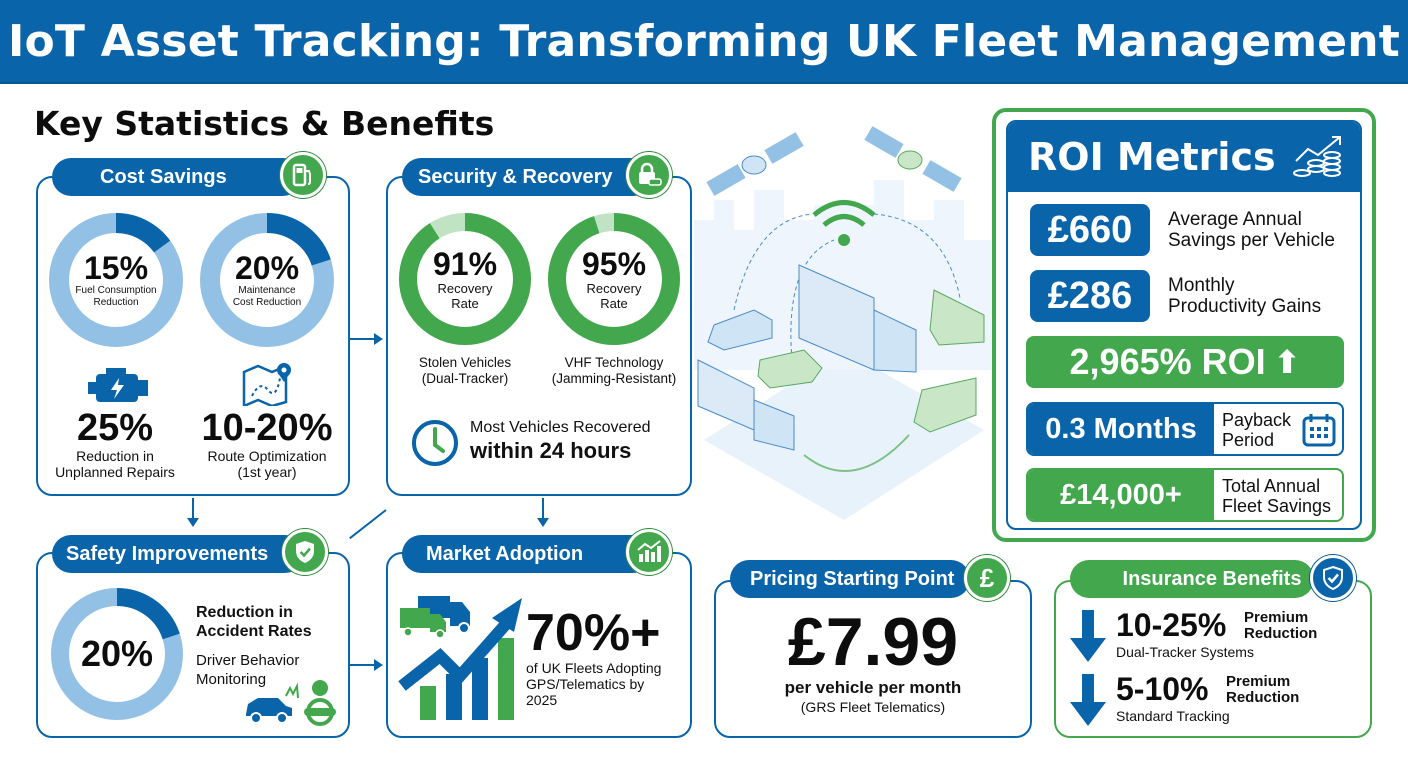  I want to click on pricing-pill: Pricing Starting Point, so click(850, 579).